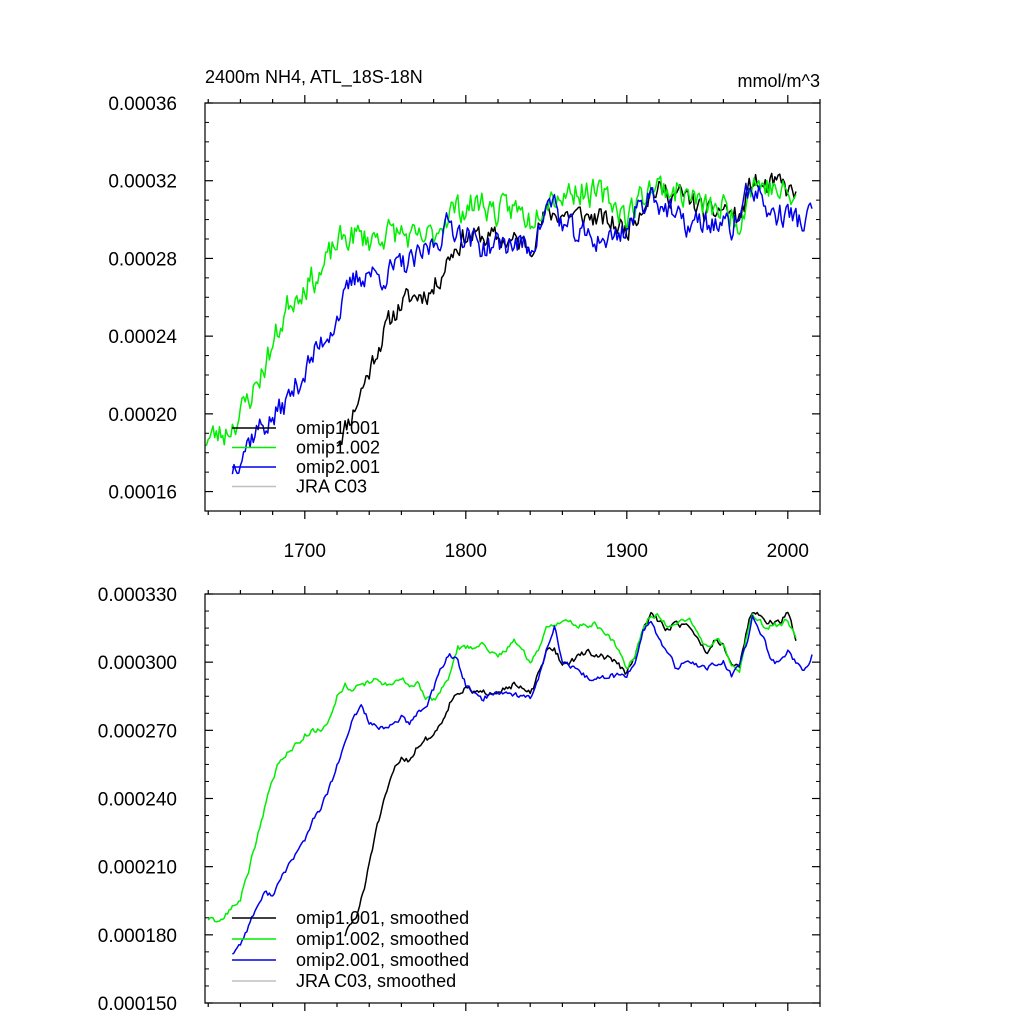 The width and height of the screenshot is (1024, 1024). I want to click on y-tick-label-bottom: 0.000300, so click(137, 663).